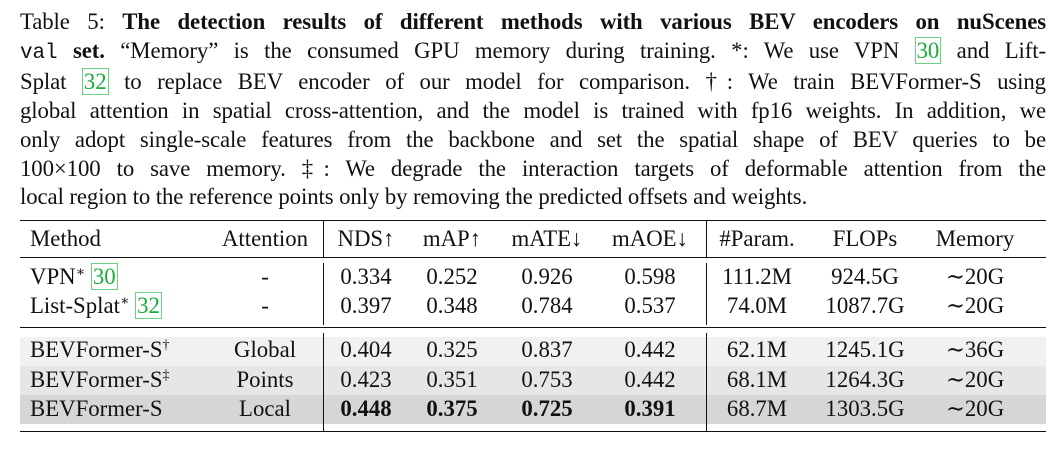  Describe the element at coordinates (366, 408) in the screenshot. I see `table-cell-best: 0.448` at that location.